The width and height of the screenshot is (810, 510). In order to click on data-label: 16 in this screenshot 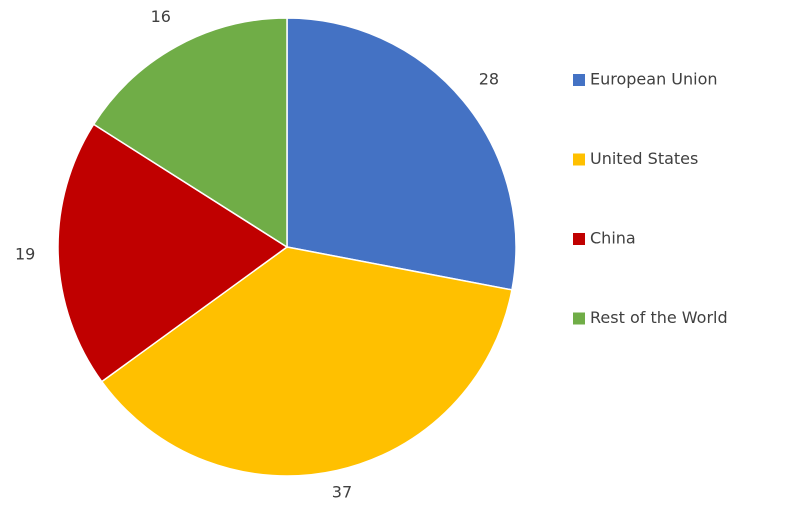, I will do `click(161, 16)`.